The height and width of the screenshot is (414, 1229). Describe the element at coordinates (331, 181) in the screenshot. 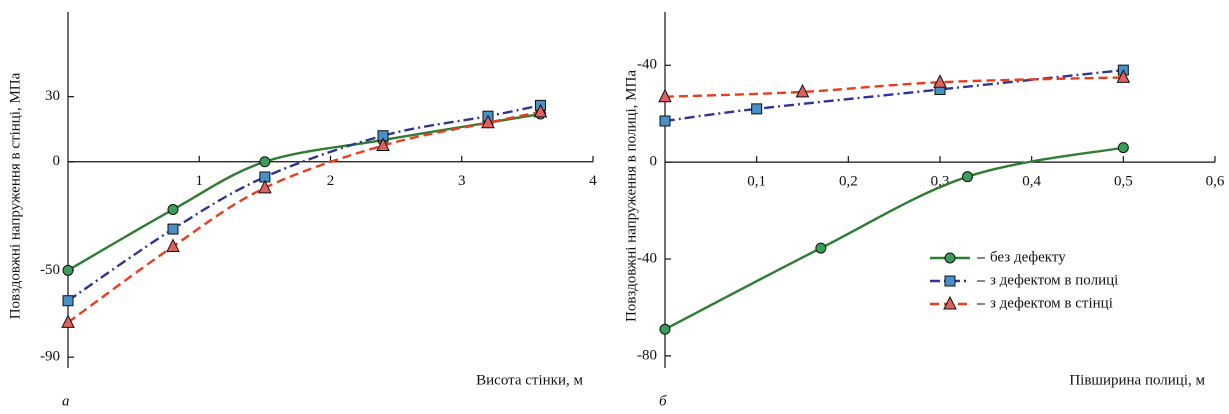

I see `x-tick-label: 2` at that location.